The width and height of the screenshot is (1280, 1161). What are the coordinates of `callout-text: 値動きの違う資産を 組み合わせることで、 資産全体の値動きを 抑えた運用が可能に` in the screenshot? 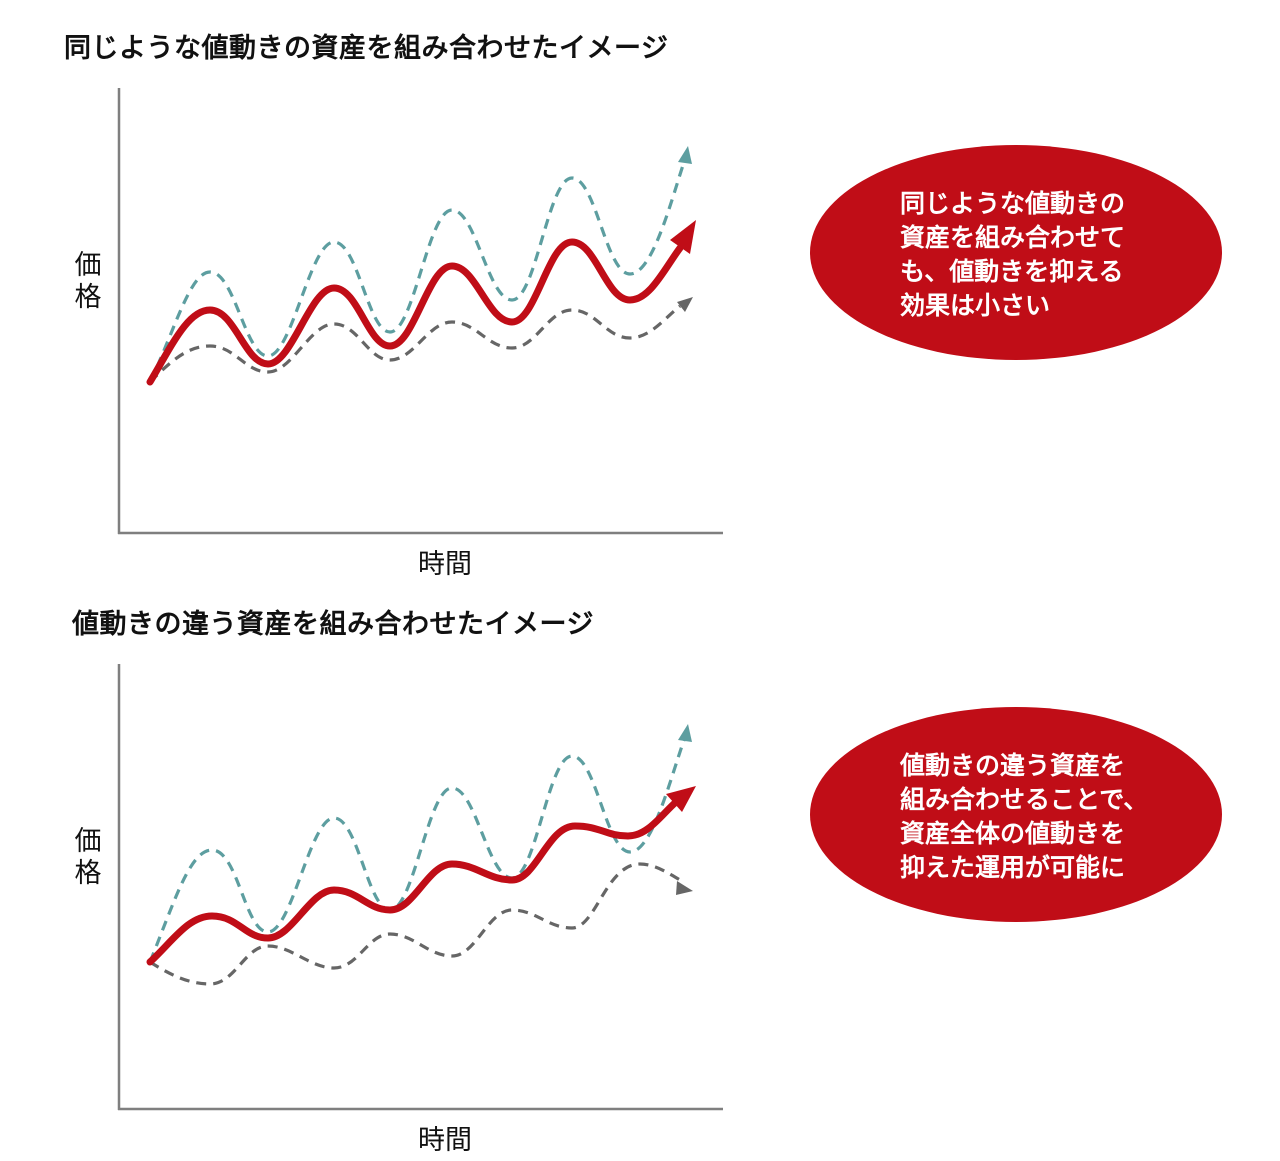 It's located at (1024, 816).